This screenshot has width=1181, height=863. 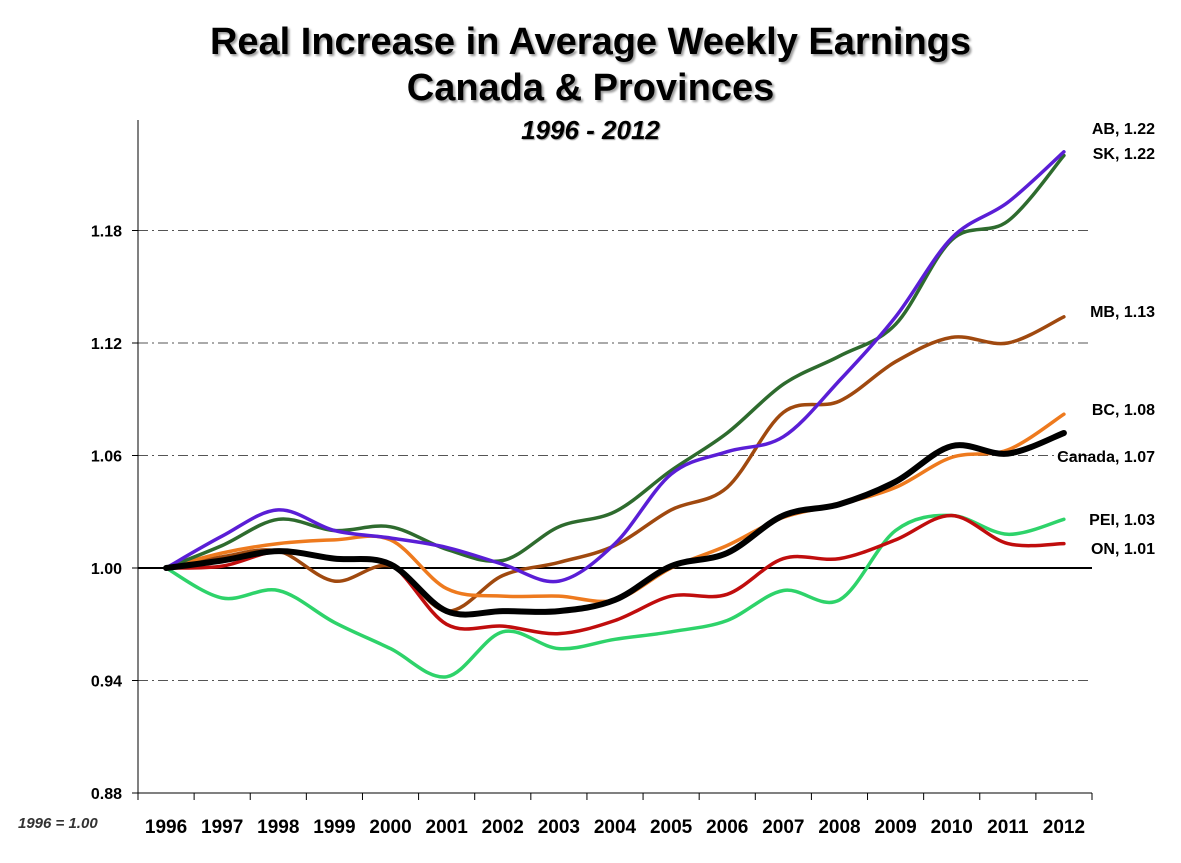 I want to click on x-tick-label: 2007, so click(x=783, y=827).